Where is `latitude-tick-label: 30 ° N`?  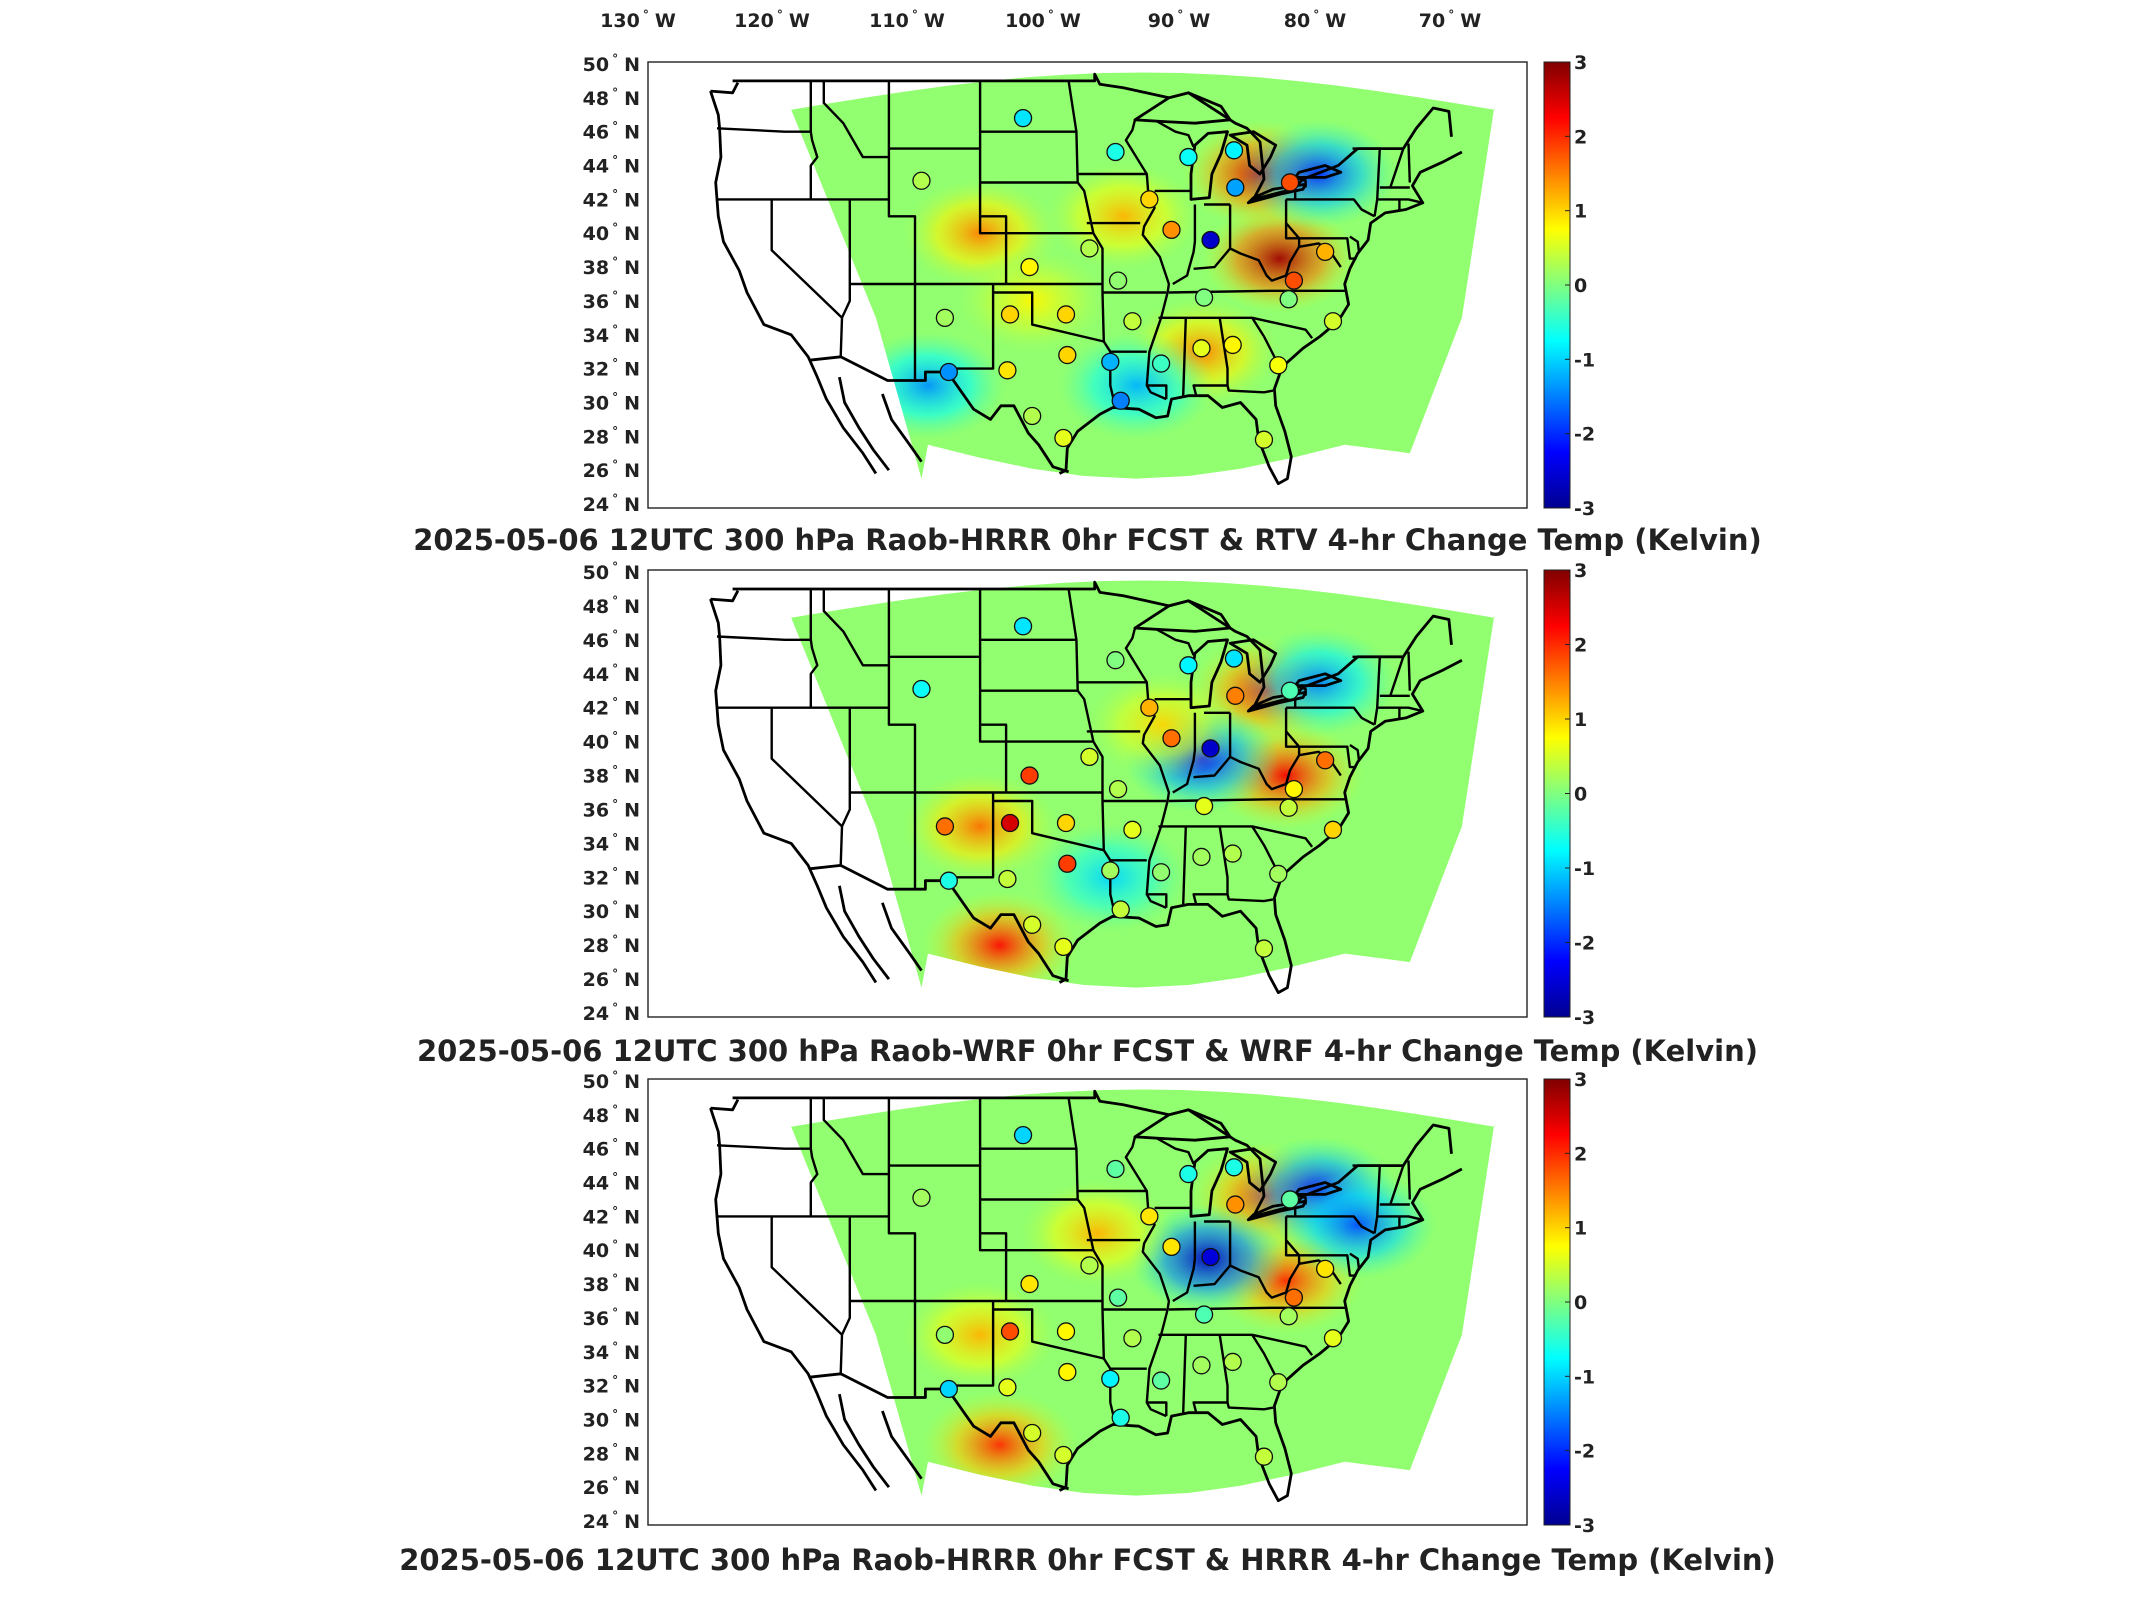
latitude-tick-label: 30 ° N is located at coordinates (611, 911).